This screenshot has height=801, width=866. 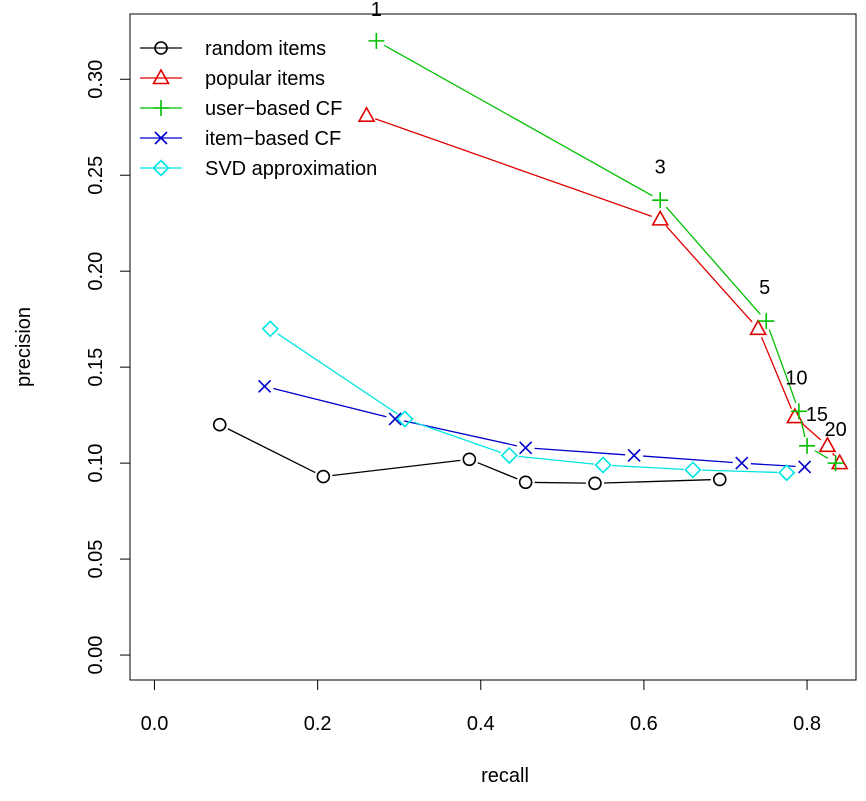 I want to click on legend-label: random items, so click(x=265, y=49).